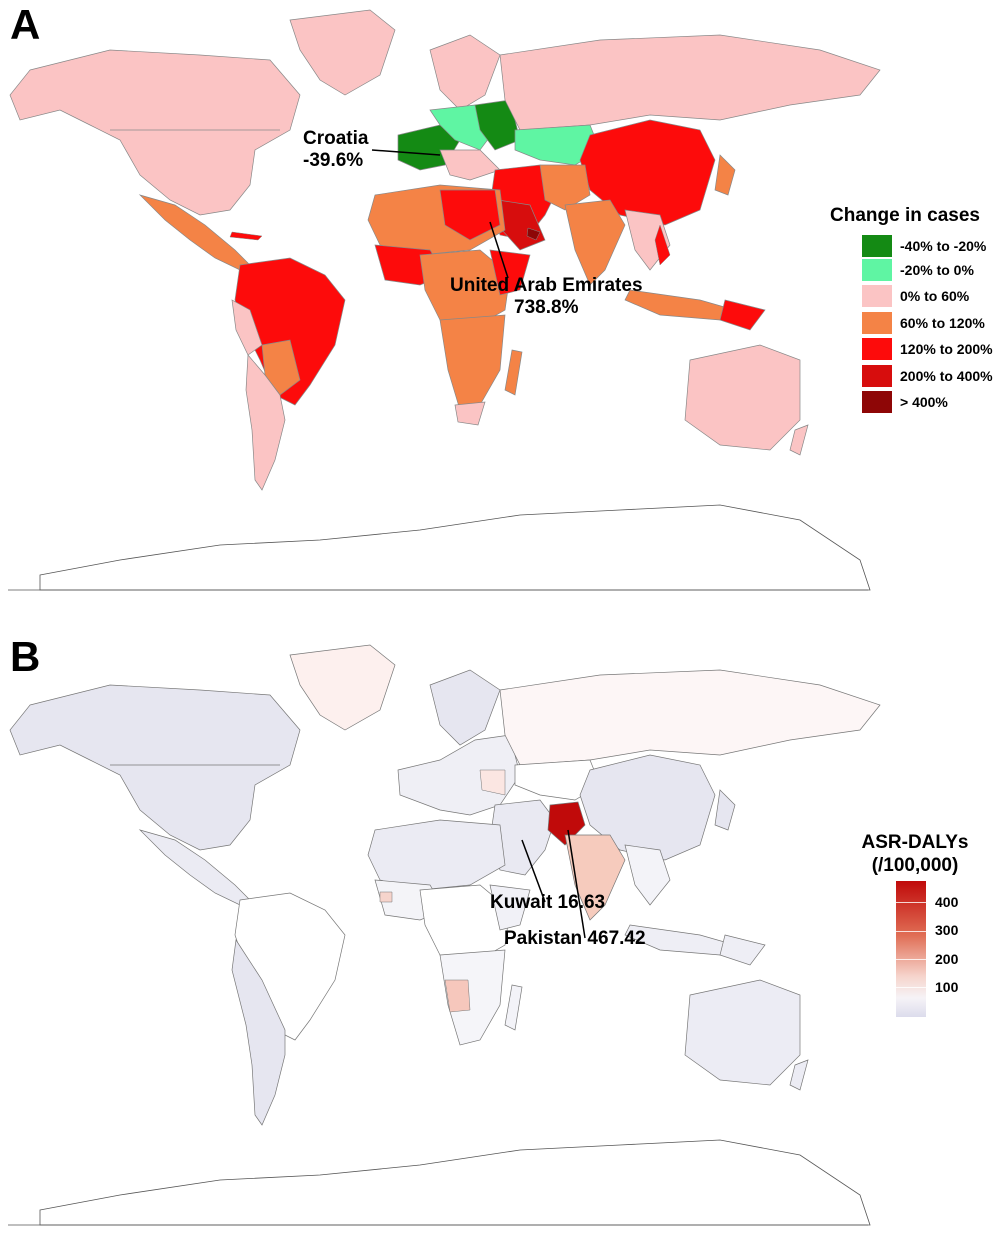 Image resolution: width=1000 pixels, height=1235 pixels. What do you see at coordinates (924, 402) in the screenshot?
I see `legend-a-label: > 400%` at bounding box center [924, 402].